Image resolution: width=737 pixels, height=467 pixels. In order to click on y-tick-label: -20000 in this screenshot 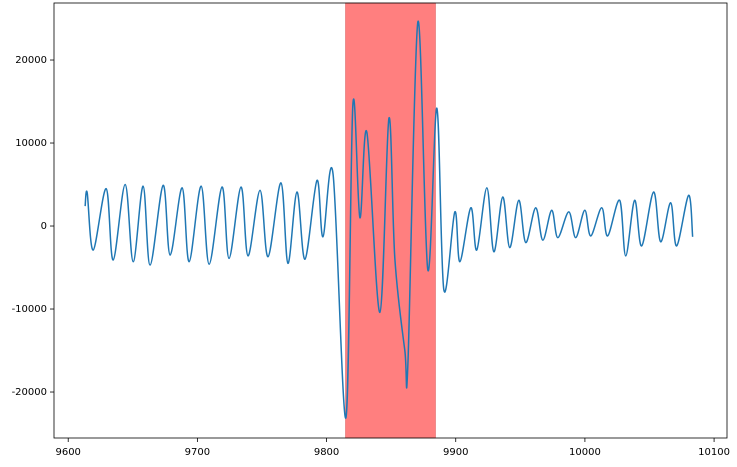, I will do `click(29, 392)`.